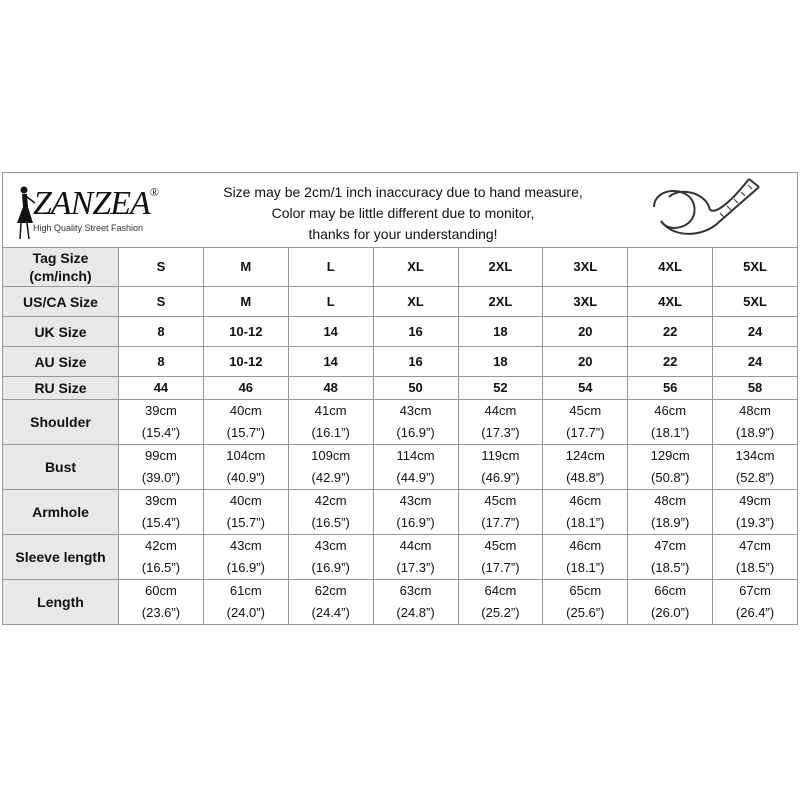  I want to click on cell-line: (24.0”), so click(245, 612).